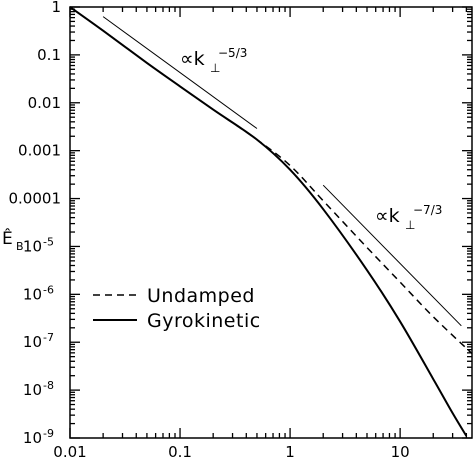  What do you see at coordinates (400, 451) in the screenshot?
I see `x-tick-label: 10` at bounding box center [400, 451].